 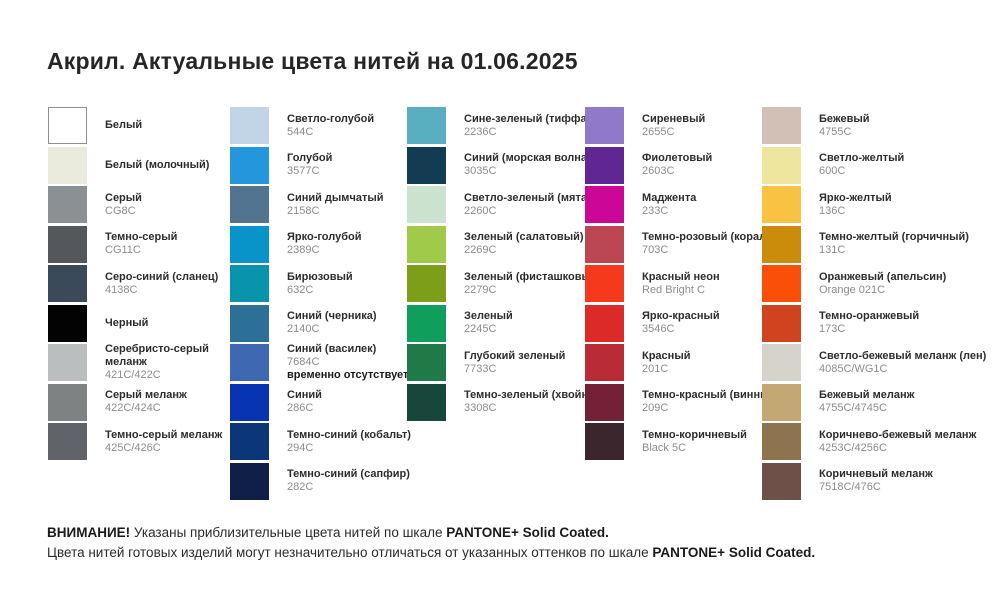 I want to click on color-info: Ярко-желтый 136C, so click(x=908, y=205).